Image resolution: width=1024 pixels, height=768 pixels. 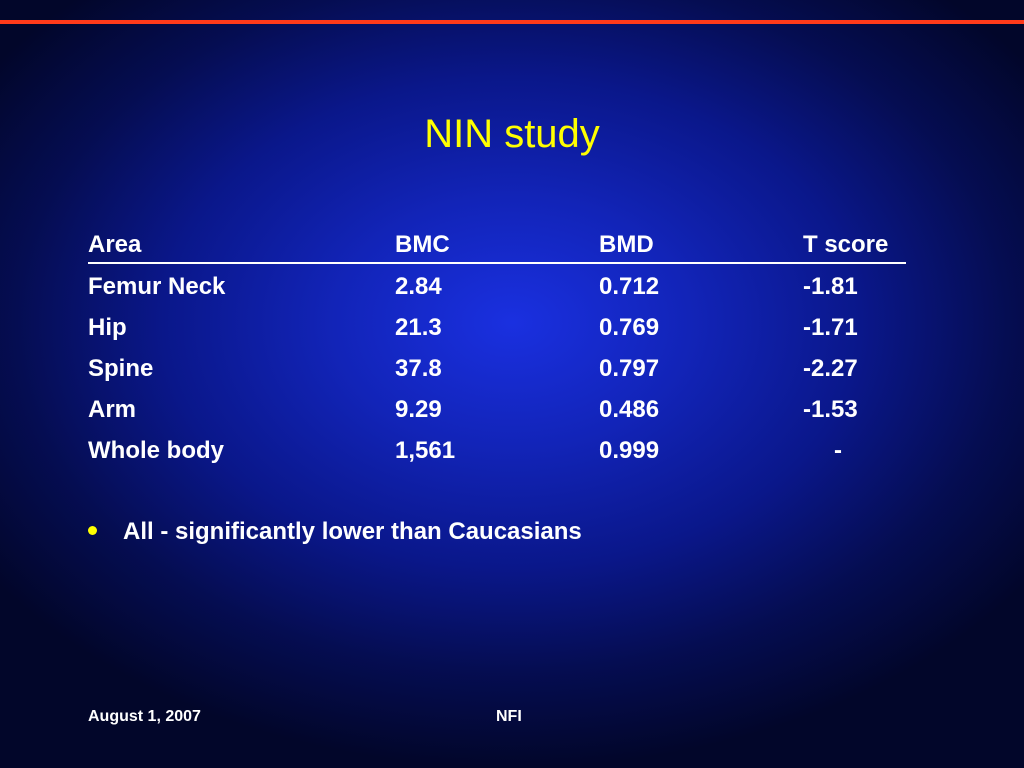 What do you see at coordinates (497, 372) in the screenshot?
I see `table-row: Spine 37.8 0.797 -2.27` at bounding box center [497, 372].